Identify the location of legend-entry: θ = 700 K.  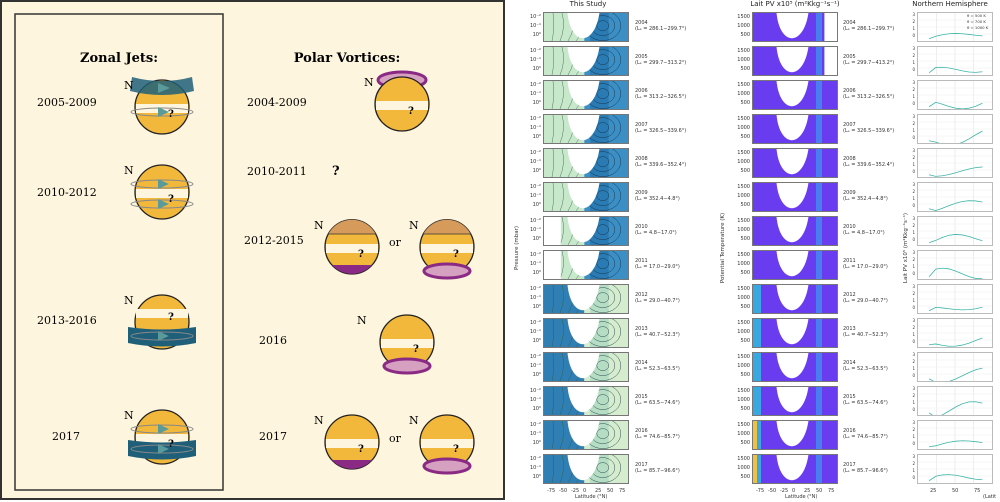
(976, 21).